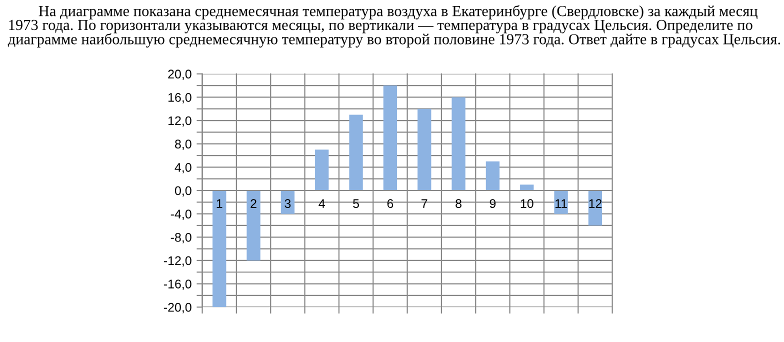 This screenshot has height=342, width=784. Describe the element at coordinates (253, 203) in the screenshot. I see `x-tick-label: 2` at that location.